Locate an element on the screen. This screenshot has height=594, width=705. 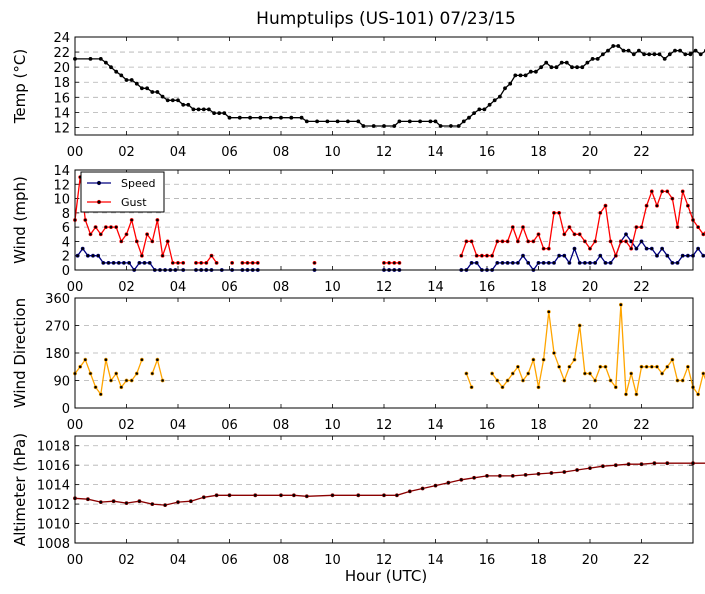
y-tick-label: 4 is located at coordinates (66, 242).